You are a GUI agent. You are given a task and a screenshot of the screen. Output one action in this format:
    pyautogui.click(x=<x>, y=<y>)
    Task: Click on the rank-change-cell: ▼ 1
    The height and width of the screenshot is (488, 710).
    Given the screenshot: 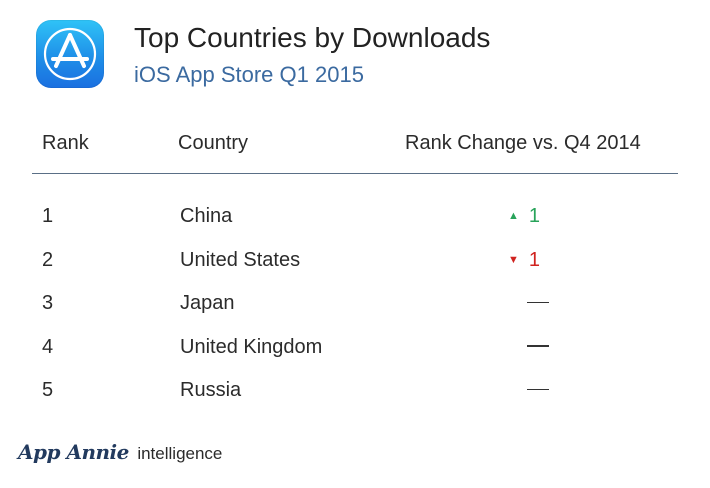 What is the action you would take?
    pyautogui.click(x=538, y=260)
    